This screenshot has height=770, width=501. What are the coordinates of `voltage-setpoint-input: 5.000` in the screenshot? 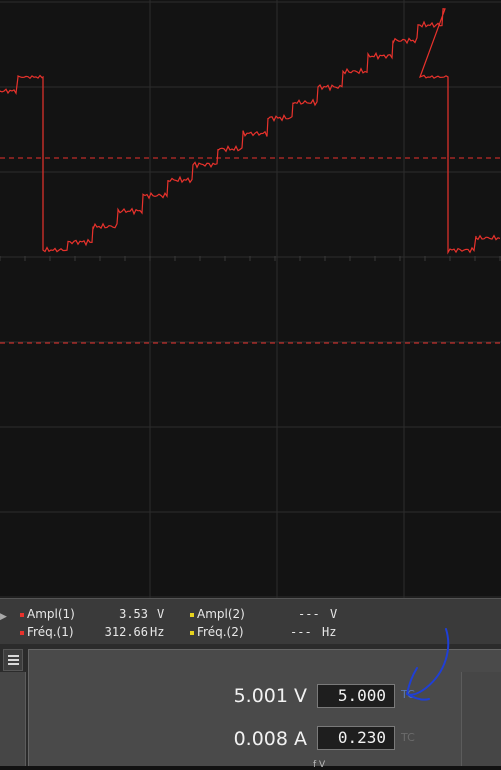 It's located at (356, 696).